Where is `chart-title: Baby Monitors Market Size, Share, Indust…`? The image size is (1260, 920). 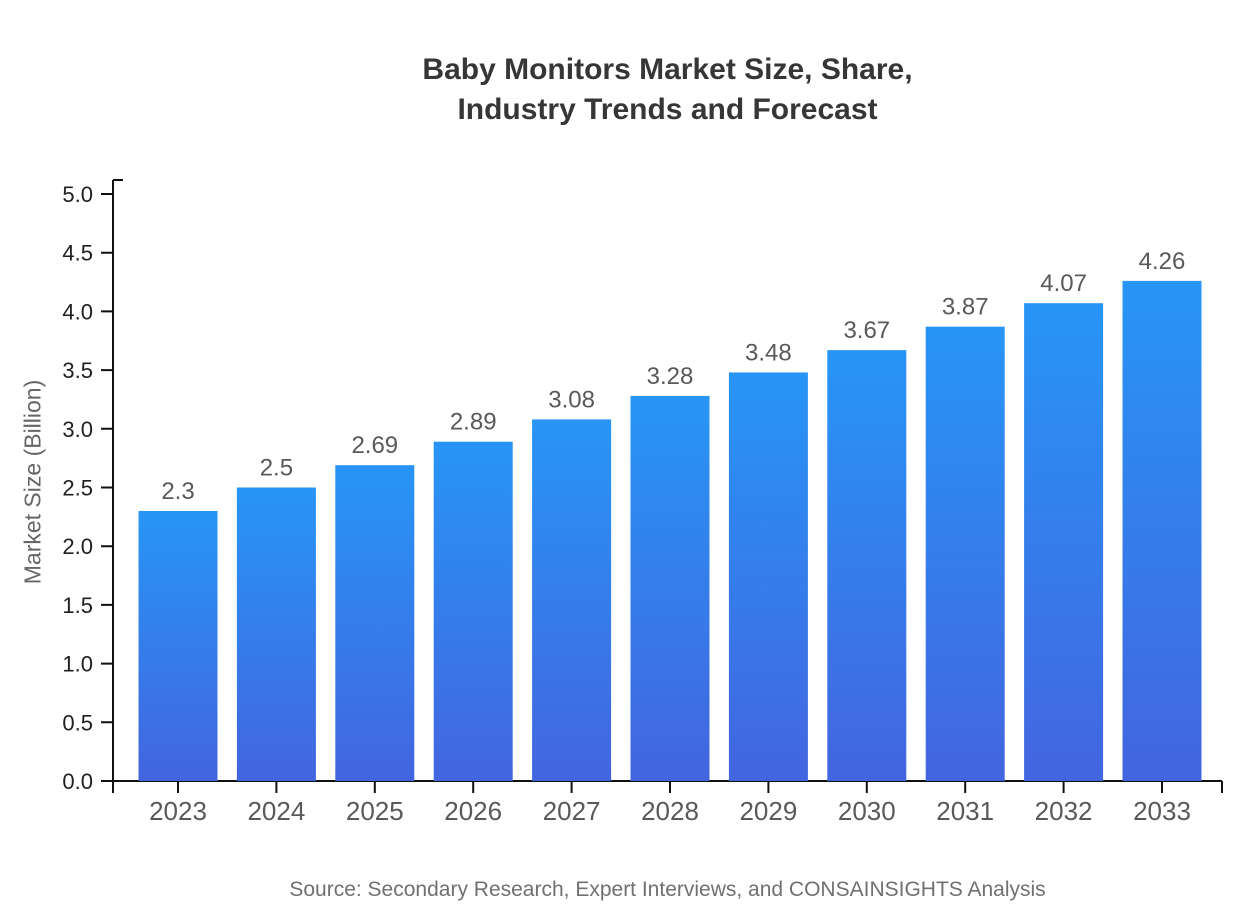 chart-title: Baby Monitors Market Size, Share, Indust… is located at coordinates (667, 90).